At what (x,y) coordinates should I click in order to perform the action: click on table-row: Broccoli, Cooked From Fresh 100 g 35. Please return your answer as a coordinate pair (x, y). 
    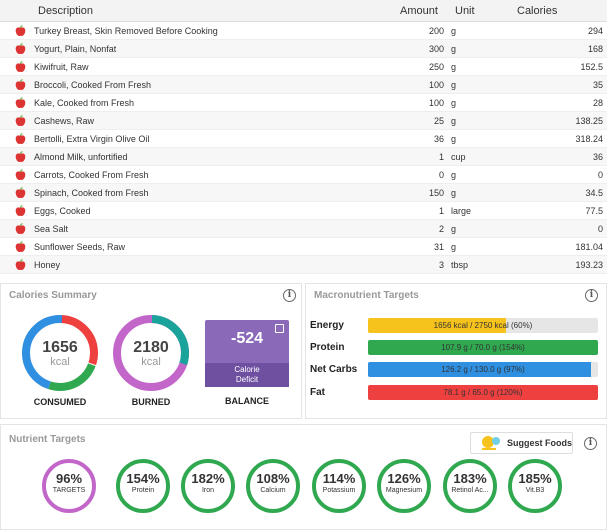
    Looking at the image, I should click on (303, 85).